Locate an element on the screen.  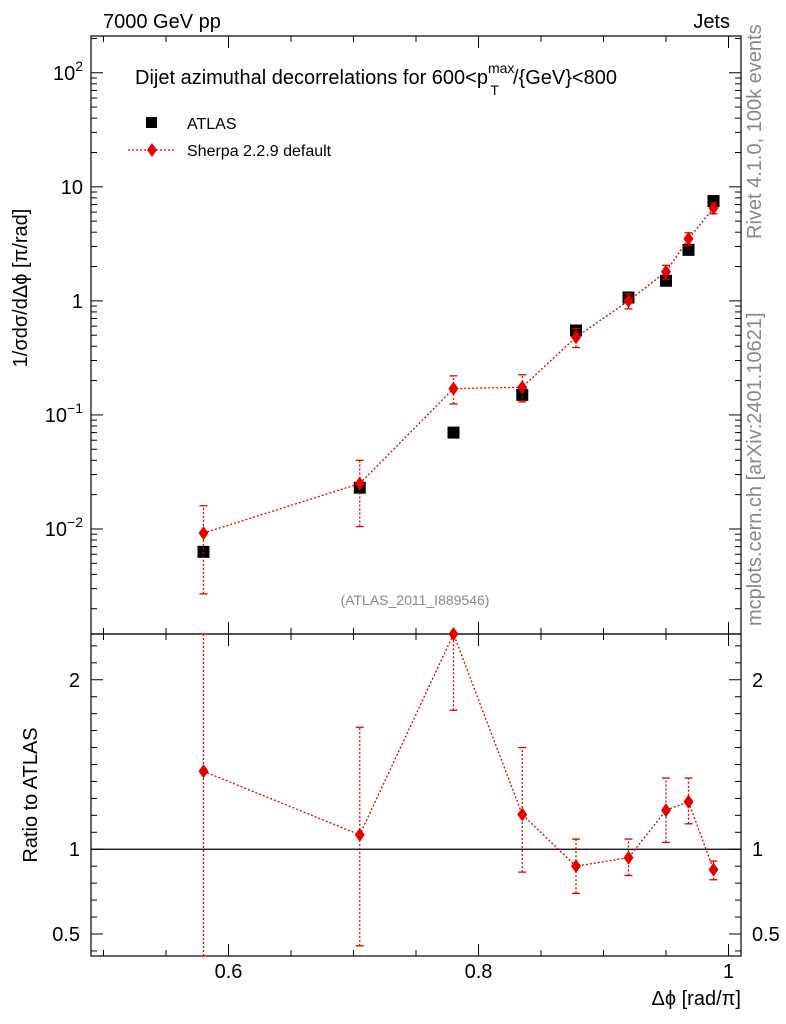
y-tick-label: 10² is located at coordinates (68, 71).